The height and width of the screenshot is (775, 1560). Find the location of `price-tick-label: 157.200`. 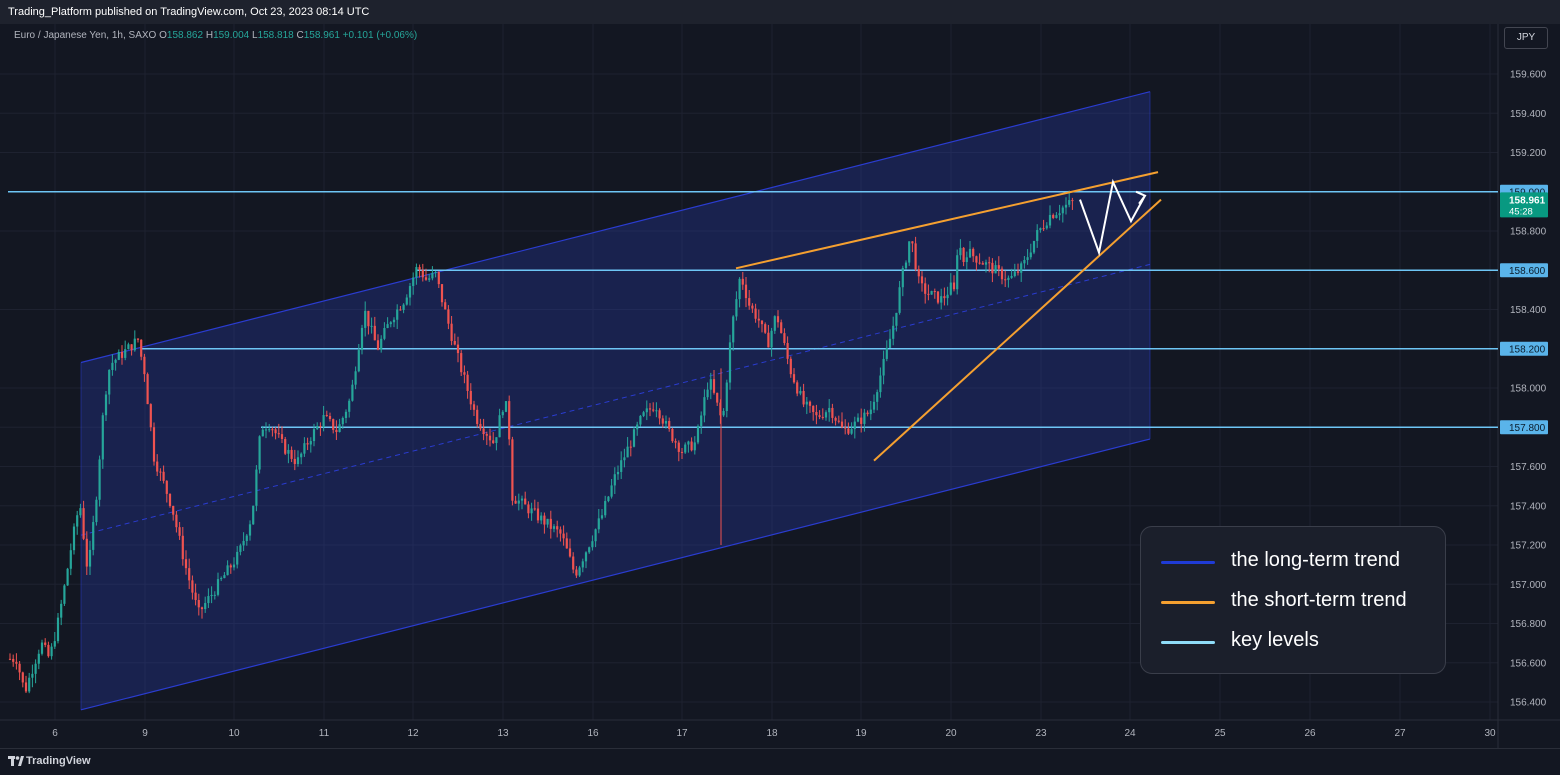

price-tick-label: 157.200 is located at coordinates (1528, 546).